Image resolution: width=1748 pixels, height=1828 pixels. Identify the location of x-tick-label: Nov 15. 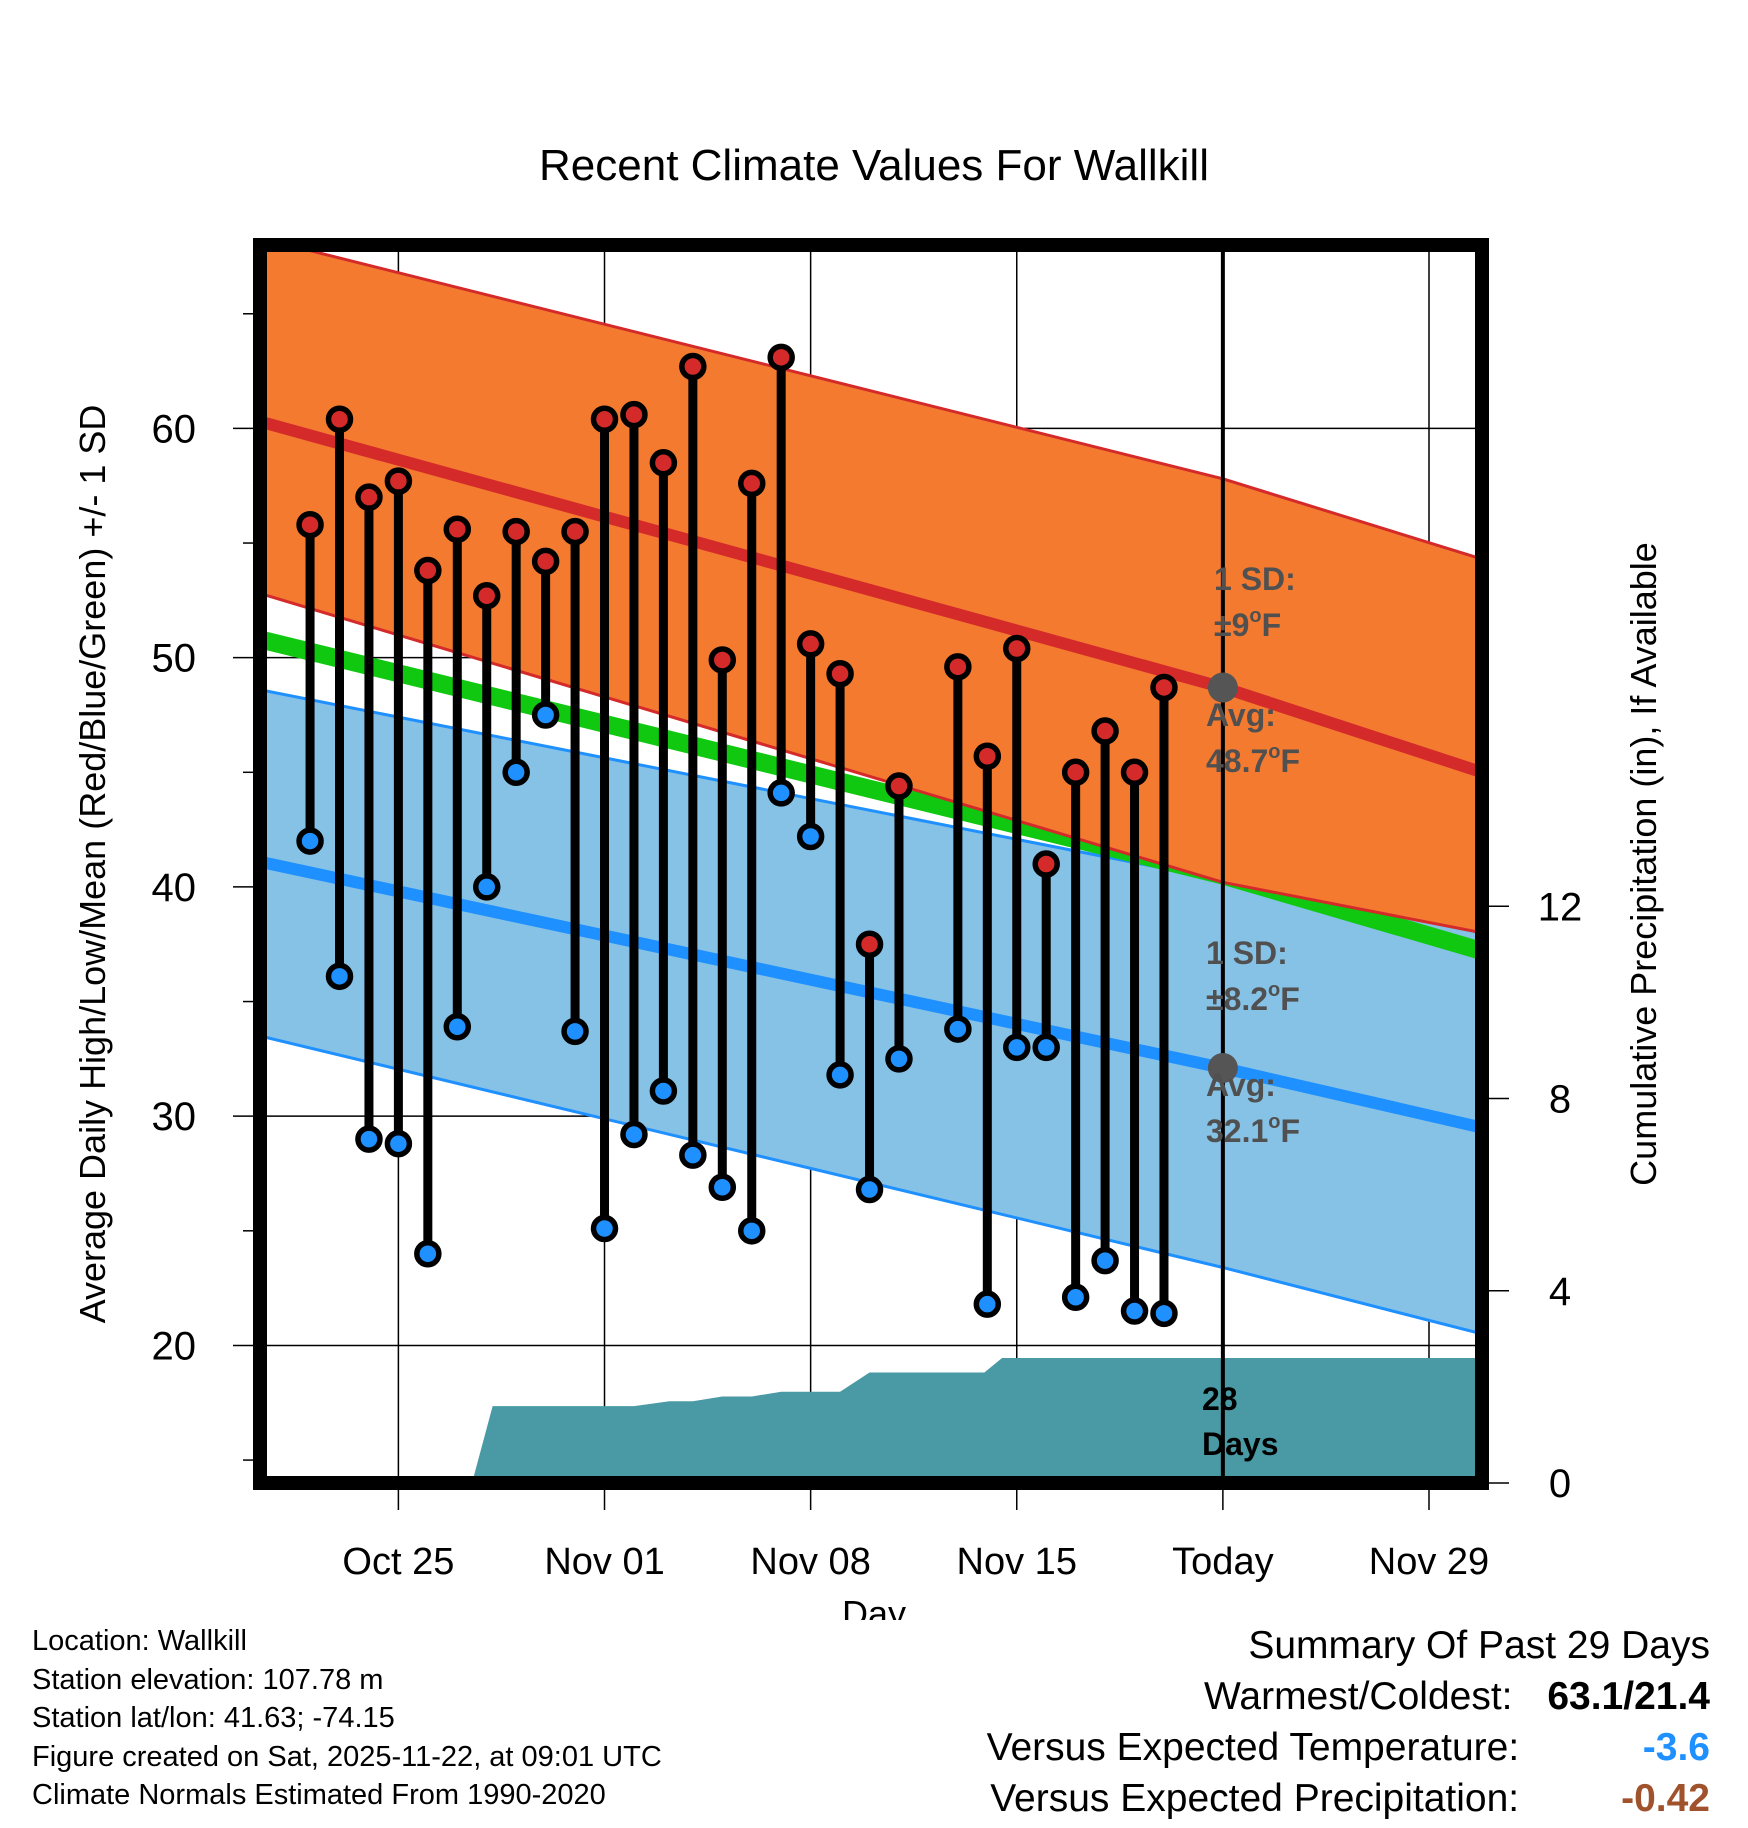
(1017, 1562).